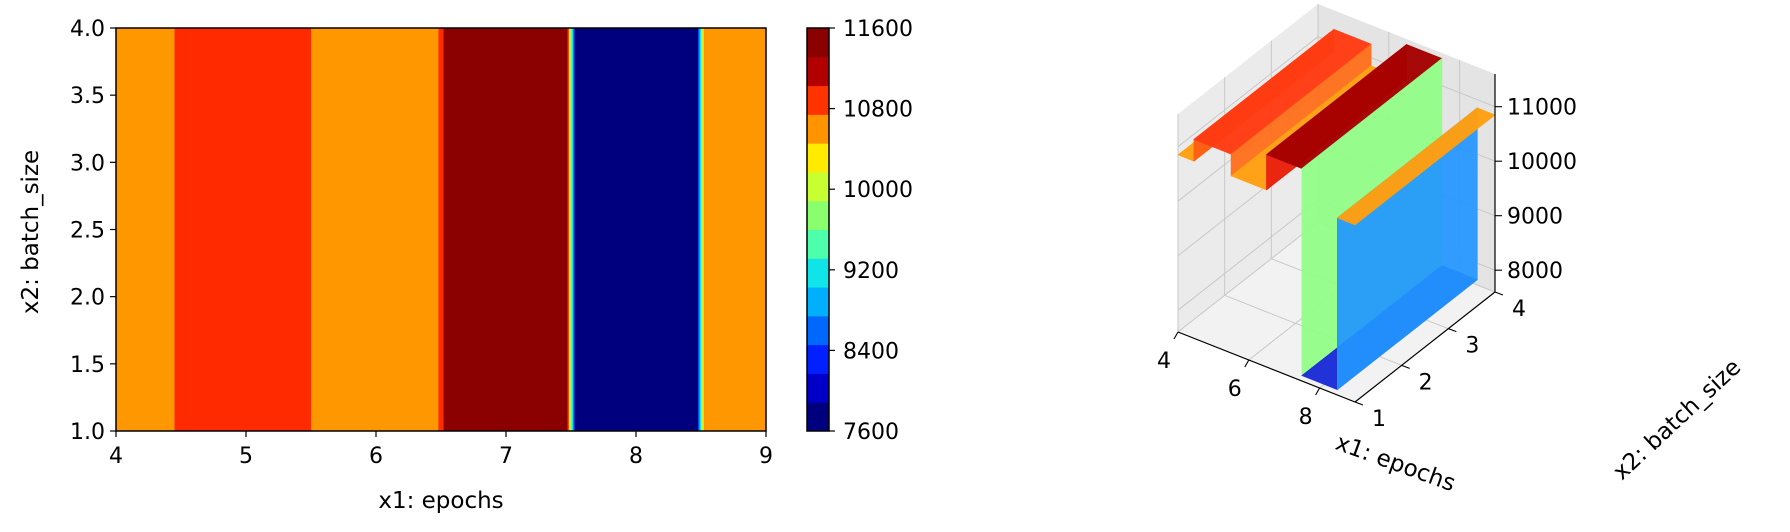 The height and width of the screenshot is (532, 1790). Describe the element at coordinates (1336, 238) in the screenshot. I see `axes-lines` at that location.